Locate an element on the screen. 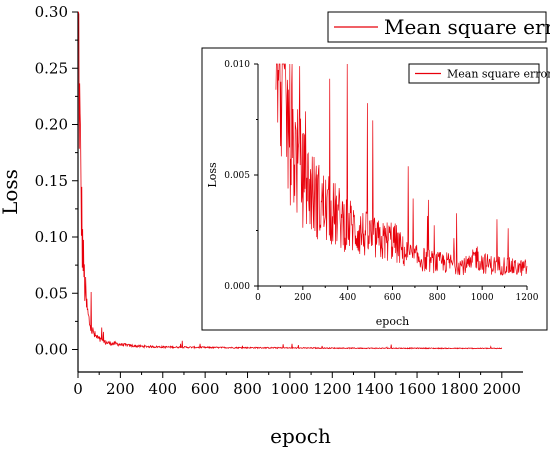 Image resolution: width=550 pixels, height=450 pixels. y-tick-label: 0.15 is located at coordinates (51, 181).